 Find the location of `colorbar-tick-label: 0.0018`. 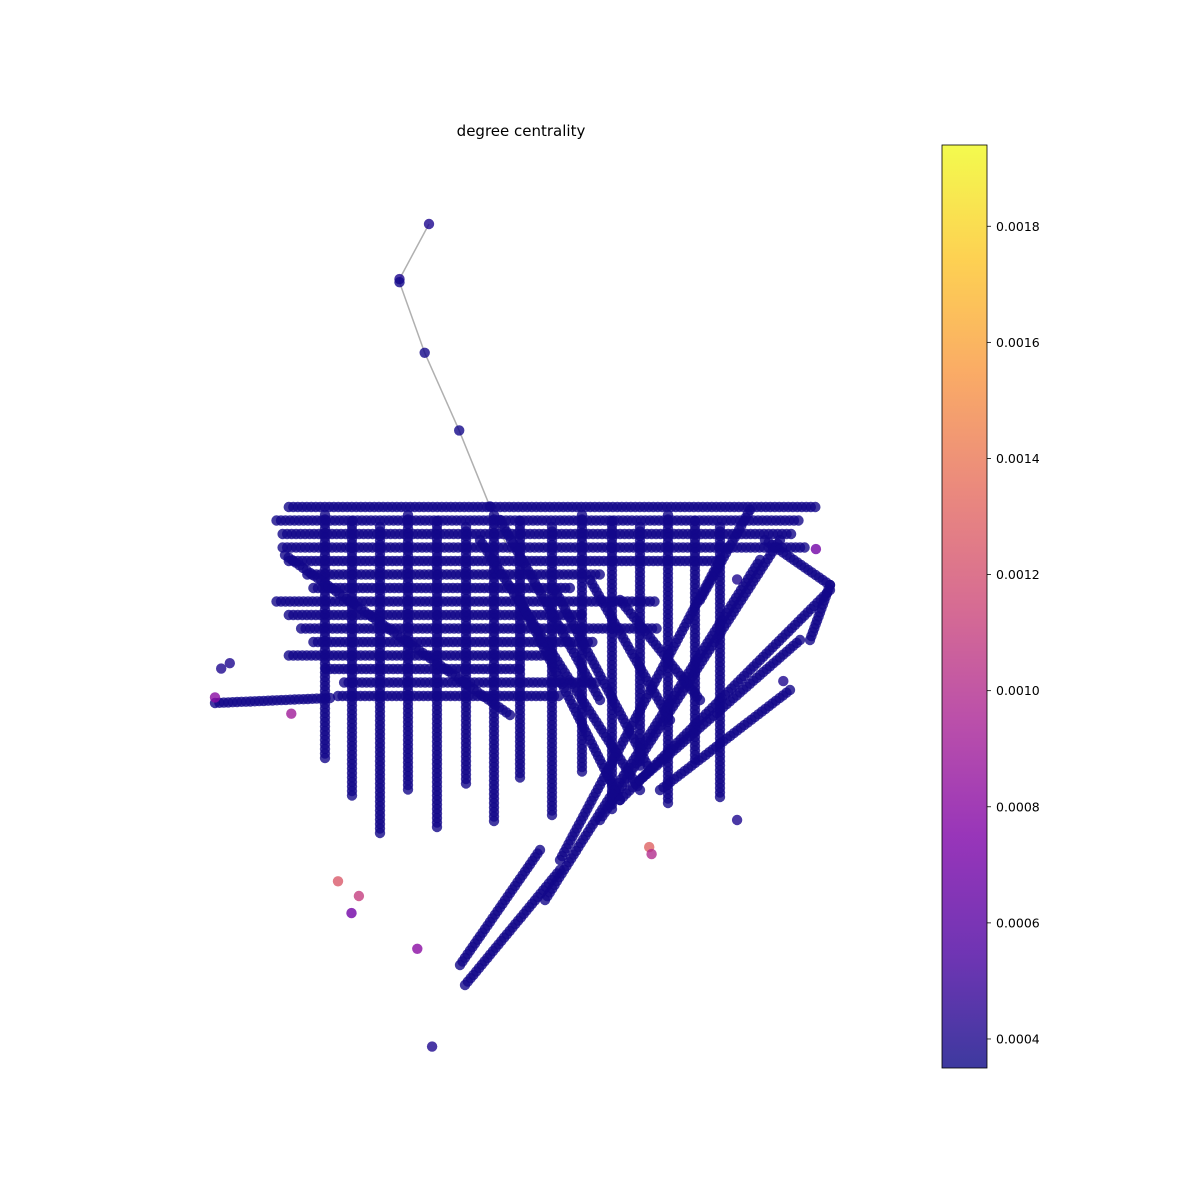

colorbar-tick-label: 0.0018 is located at coordinates (1018, 226).